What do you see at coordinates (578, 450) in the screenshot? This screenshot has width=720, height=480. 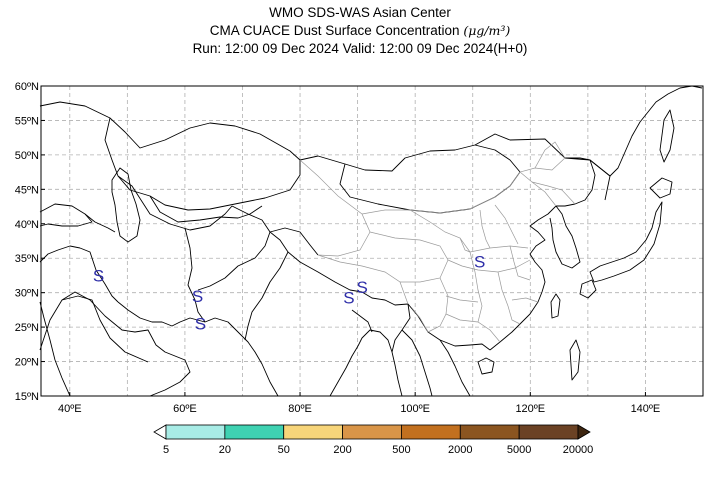 I see `colorbar-label: 20000` at bounding box center [578, 450].